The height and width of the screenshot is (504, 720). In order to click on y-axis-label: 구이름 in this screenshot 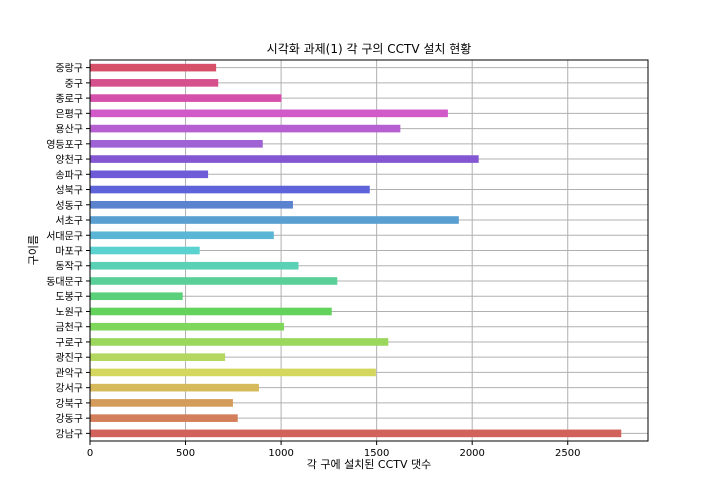, I will do `click(33, 250)`.